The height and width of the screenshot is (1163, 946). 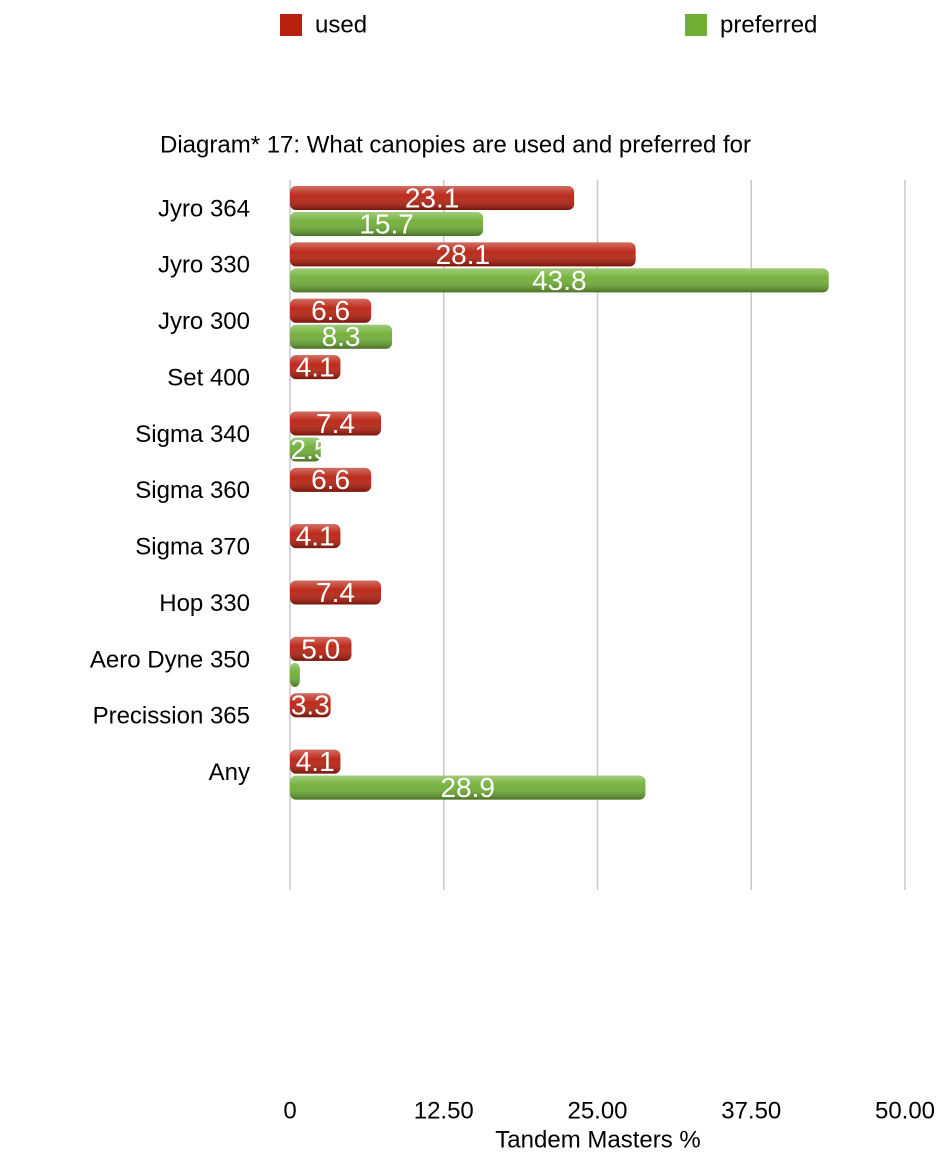 I want to click on value-label: 5.0, so click(x=320, y=648).